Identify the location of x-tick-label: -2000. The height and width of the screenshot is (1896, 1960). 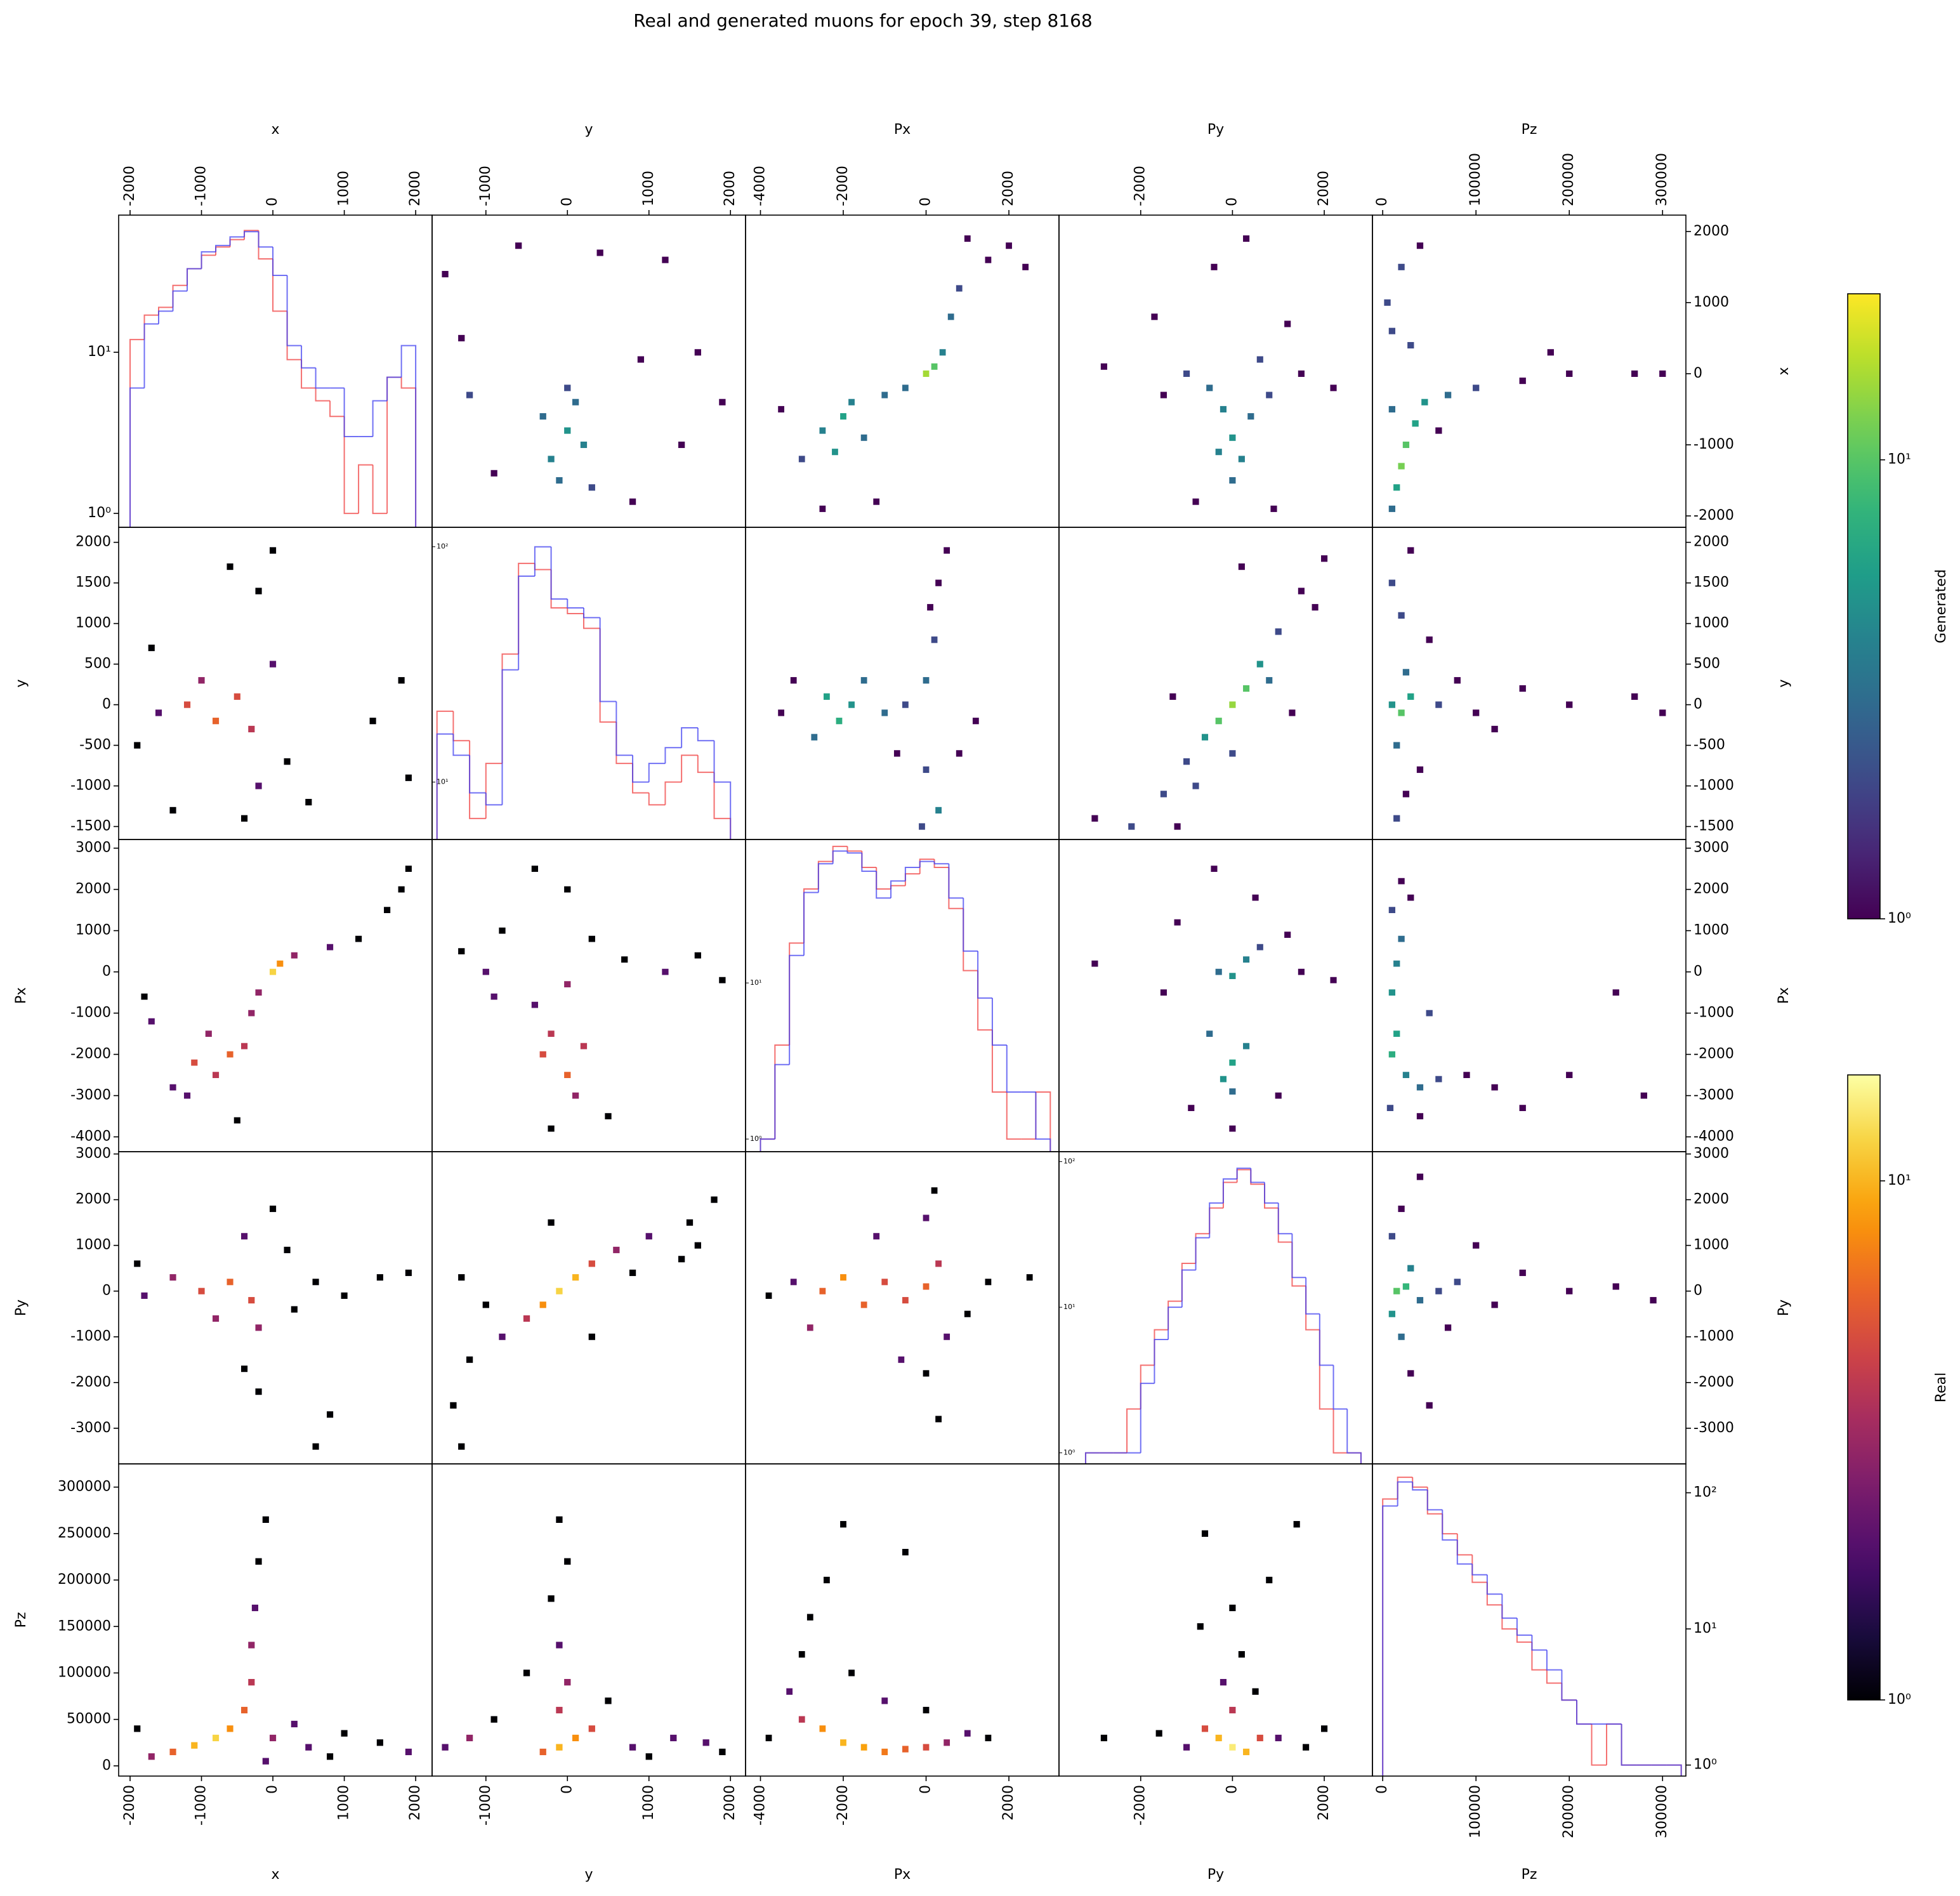
(130, 186).